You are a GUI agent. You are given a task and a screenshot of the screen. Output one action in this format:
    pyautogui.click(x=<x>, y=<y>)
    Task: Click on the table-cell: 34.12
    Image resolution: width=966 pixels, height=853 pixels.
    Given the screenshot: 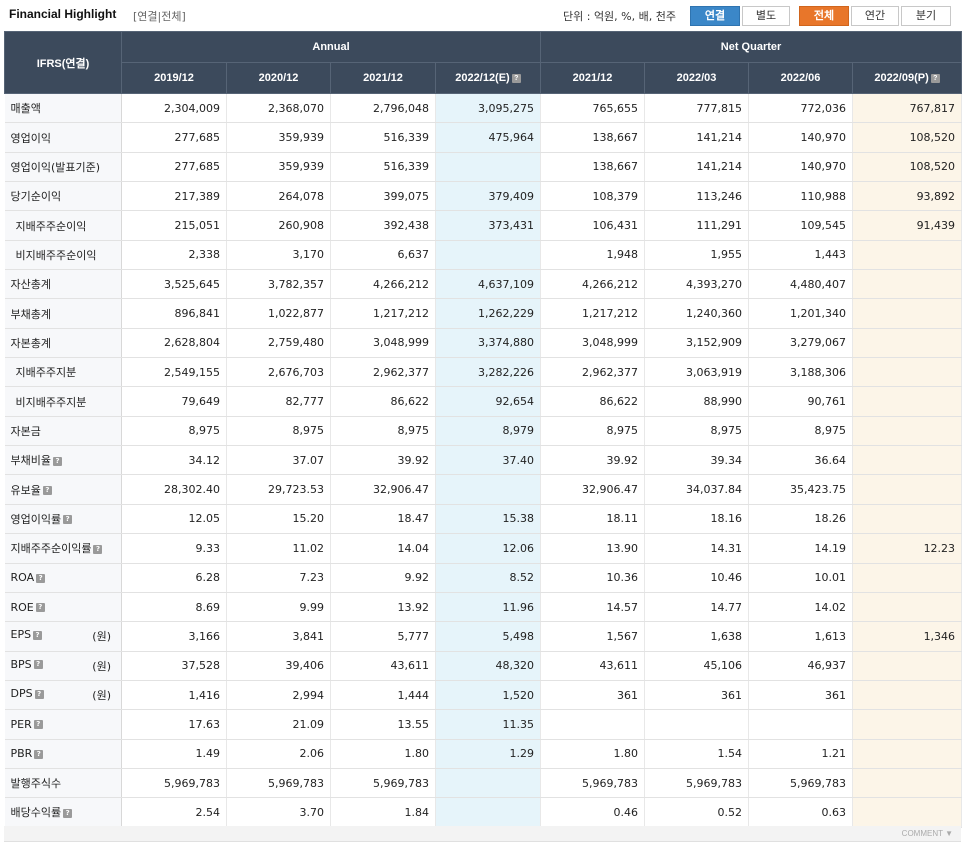 What is the action you would take?
    pyautogui.click(x=174, y=460)
    